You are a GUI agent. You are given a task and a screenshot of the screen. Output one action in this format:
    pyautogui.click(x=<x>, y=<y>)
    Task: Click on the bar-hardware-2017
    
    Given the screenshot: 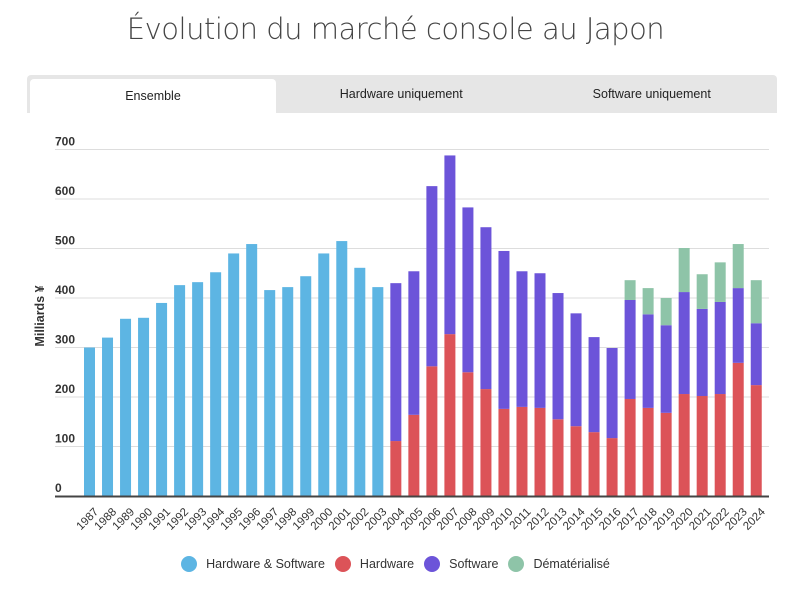 What is the action you would take?
    pyautogui.click(x=630, y=447)
    